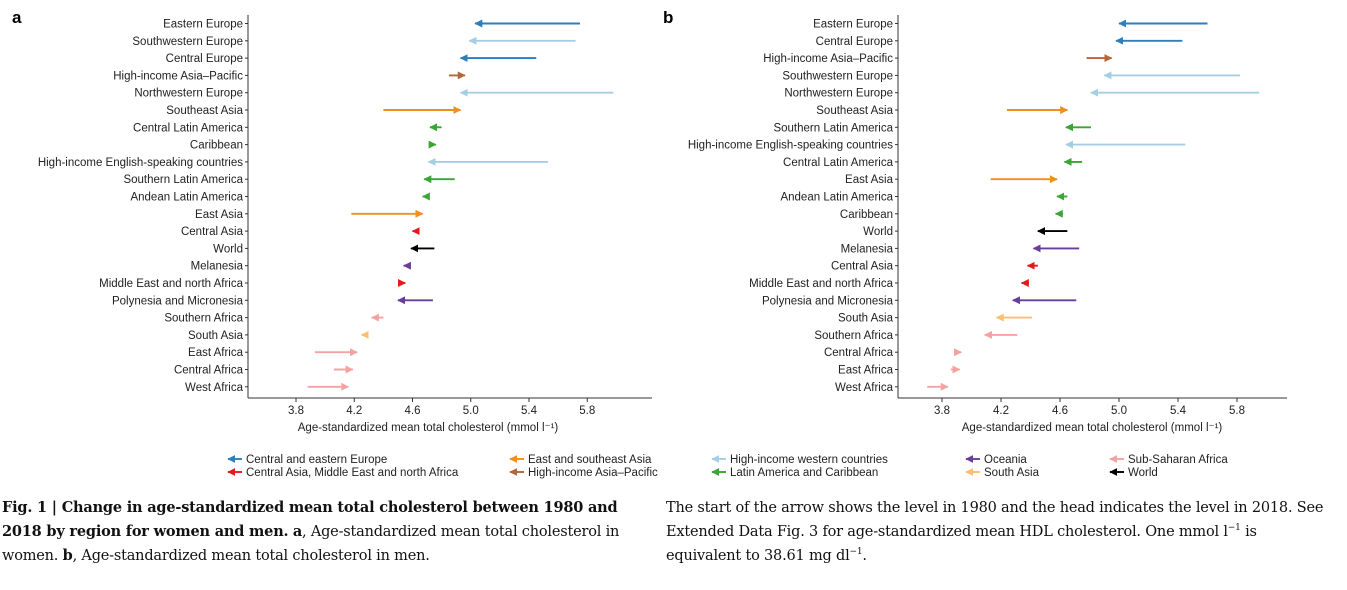 The height and width of the screenshot is (590, 1347). Describe the element at coordinates (17, 17) in the screenshot. I see `panel-letter-a: a` at that location.